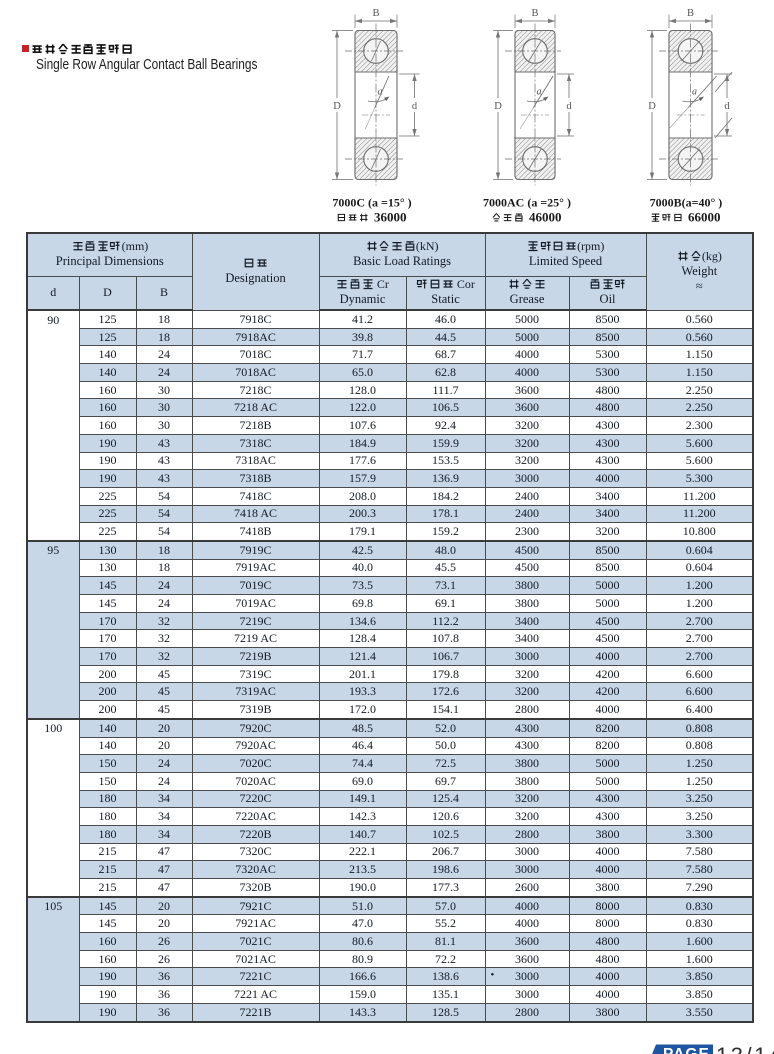  I want to click on svg-text: 13/14, so click(745, 1048).